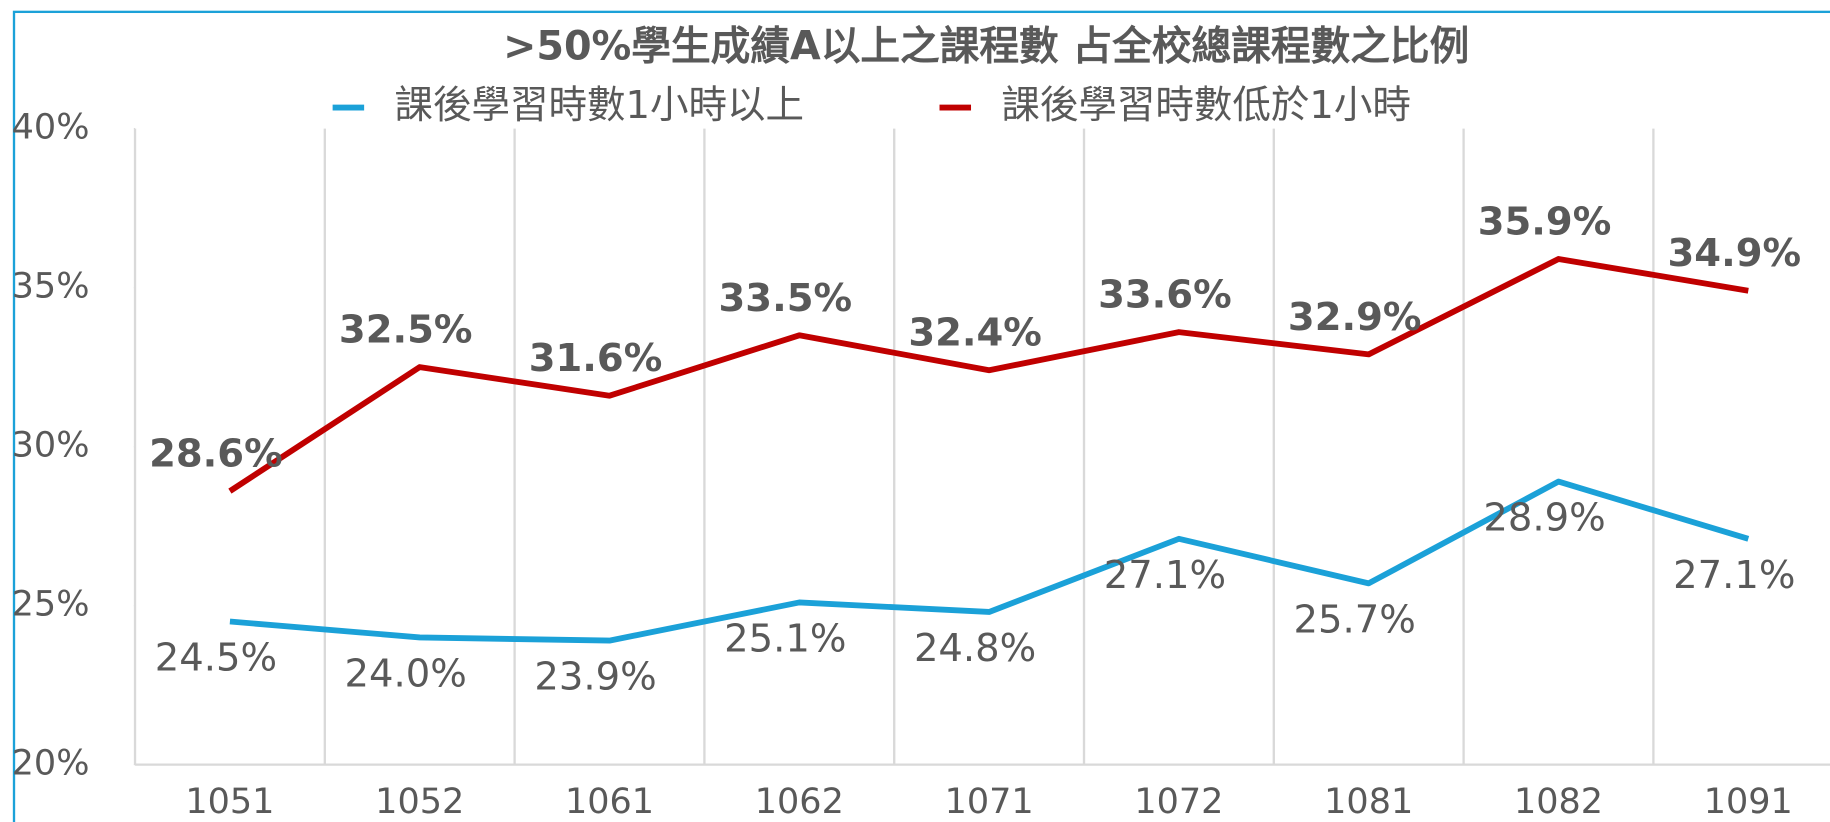 The height and width of the screenshot is (822, 1830). What do you see at coordinates (419, 802) in the screenshot?
I see `x-tick-label: 1052` at bounding box center [419, 802].